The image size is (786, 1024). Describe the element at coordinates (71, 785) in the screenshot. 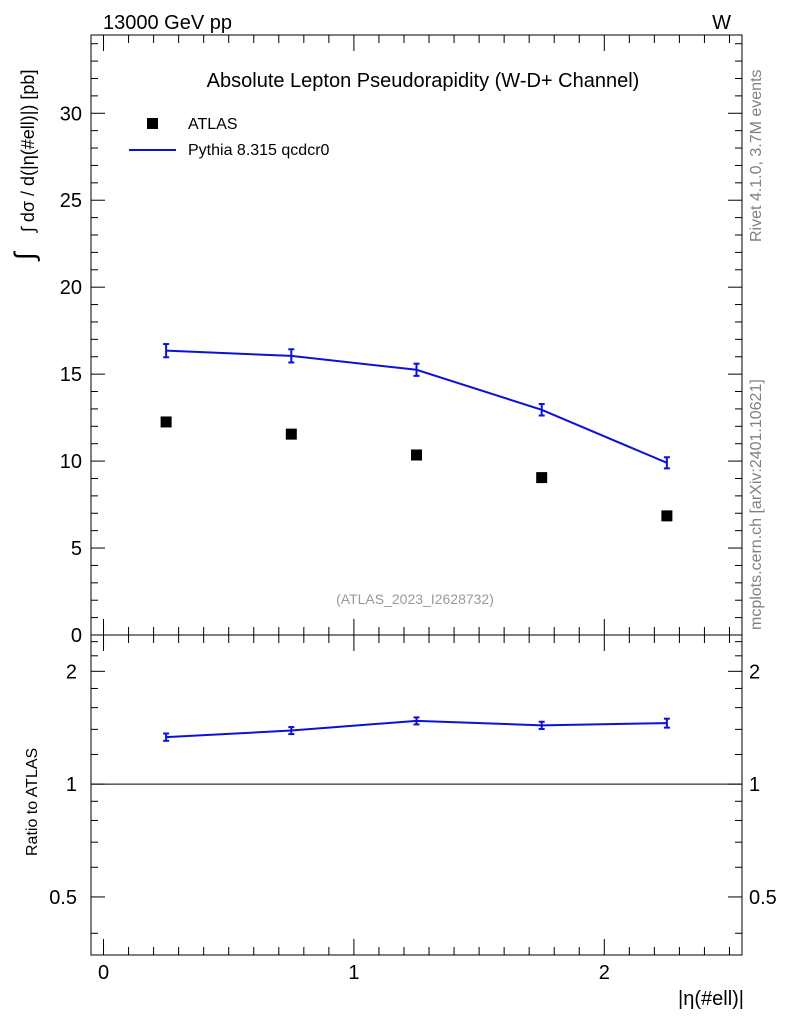

I see `ratio-y-tick-label: 1` at that location.